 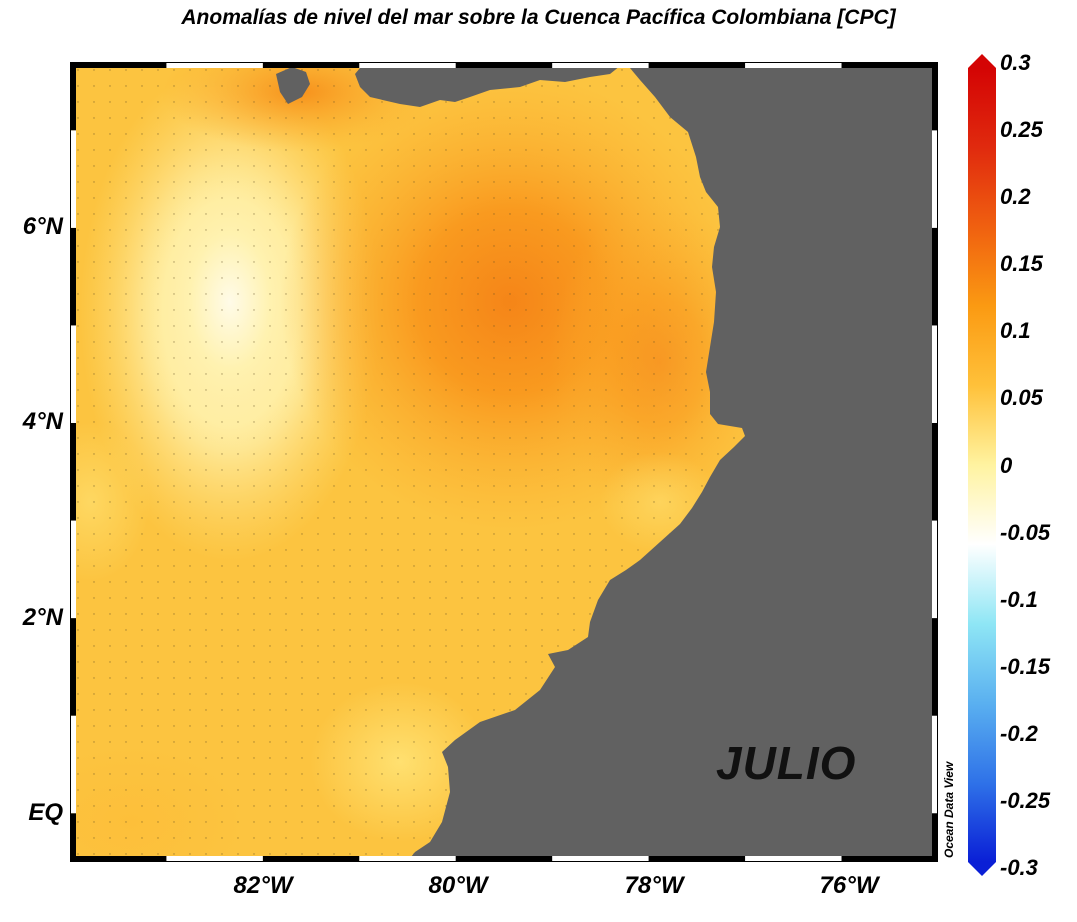 I want to click on lon-label-80w: 80°W, so click(x=458, y=885).